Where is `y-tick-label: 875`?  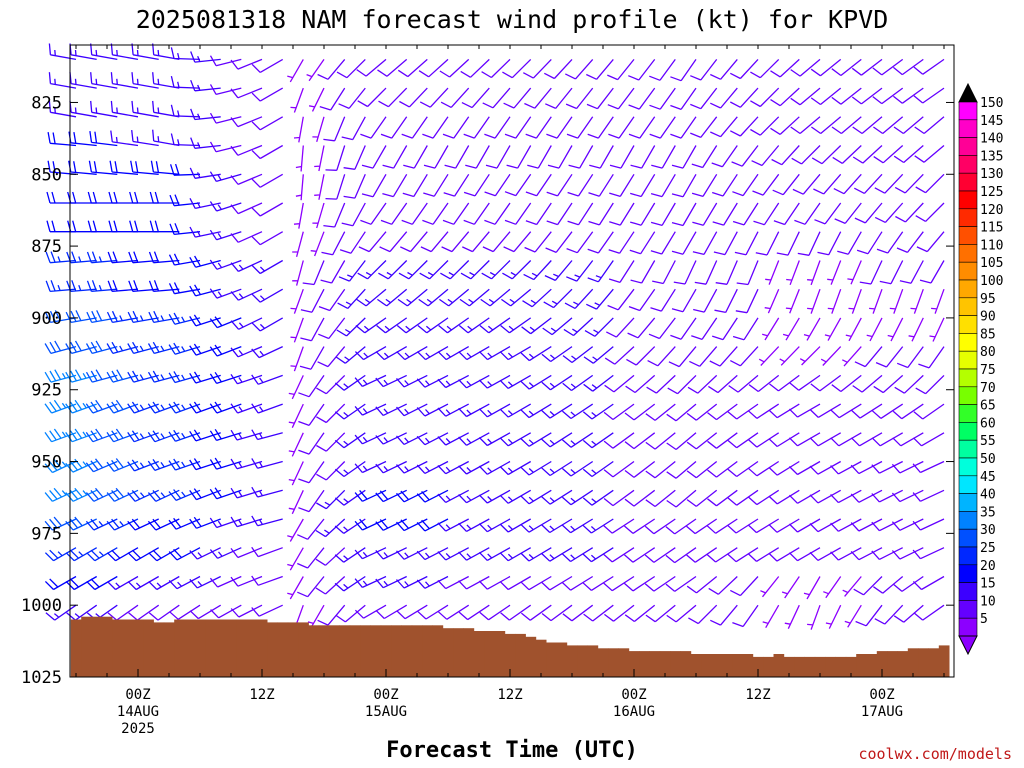
y-tick-label: 875 is located at coordinates (46, 247).